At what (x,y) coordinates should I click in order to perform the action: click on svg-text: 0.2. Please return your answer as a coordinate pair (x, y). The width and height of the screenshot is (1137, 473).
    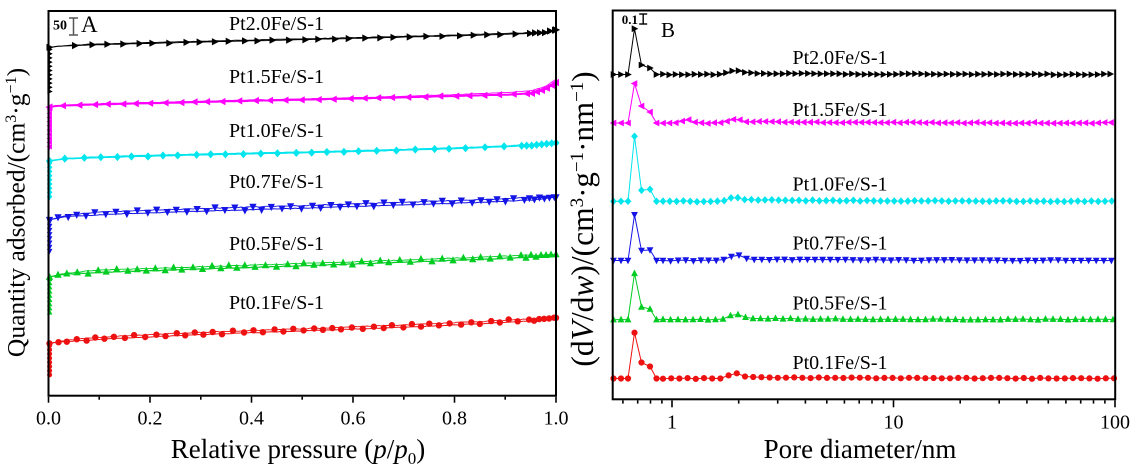
    Looking at the image, I should click on (150, 418).